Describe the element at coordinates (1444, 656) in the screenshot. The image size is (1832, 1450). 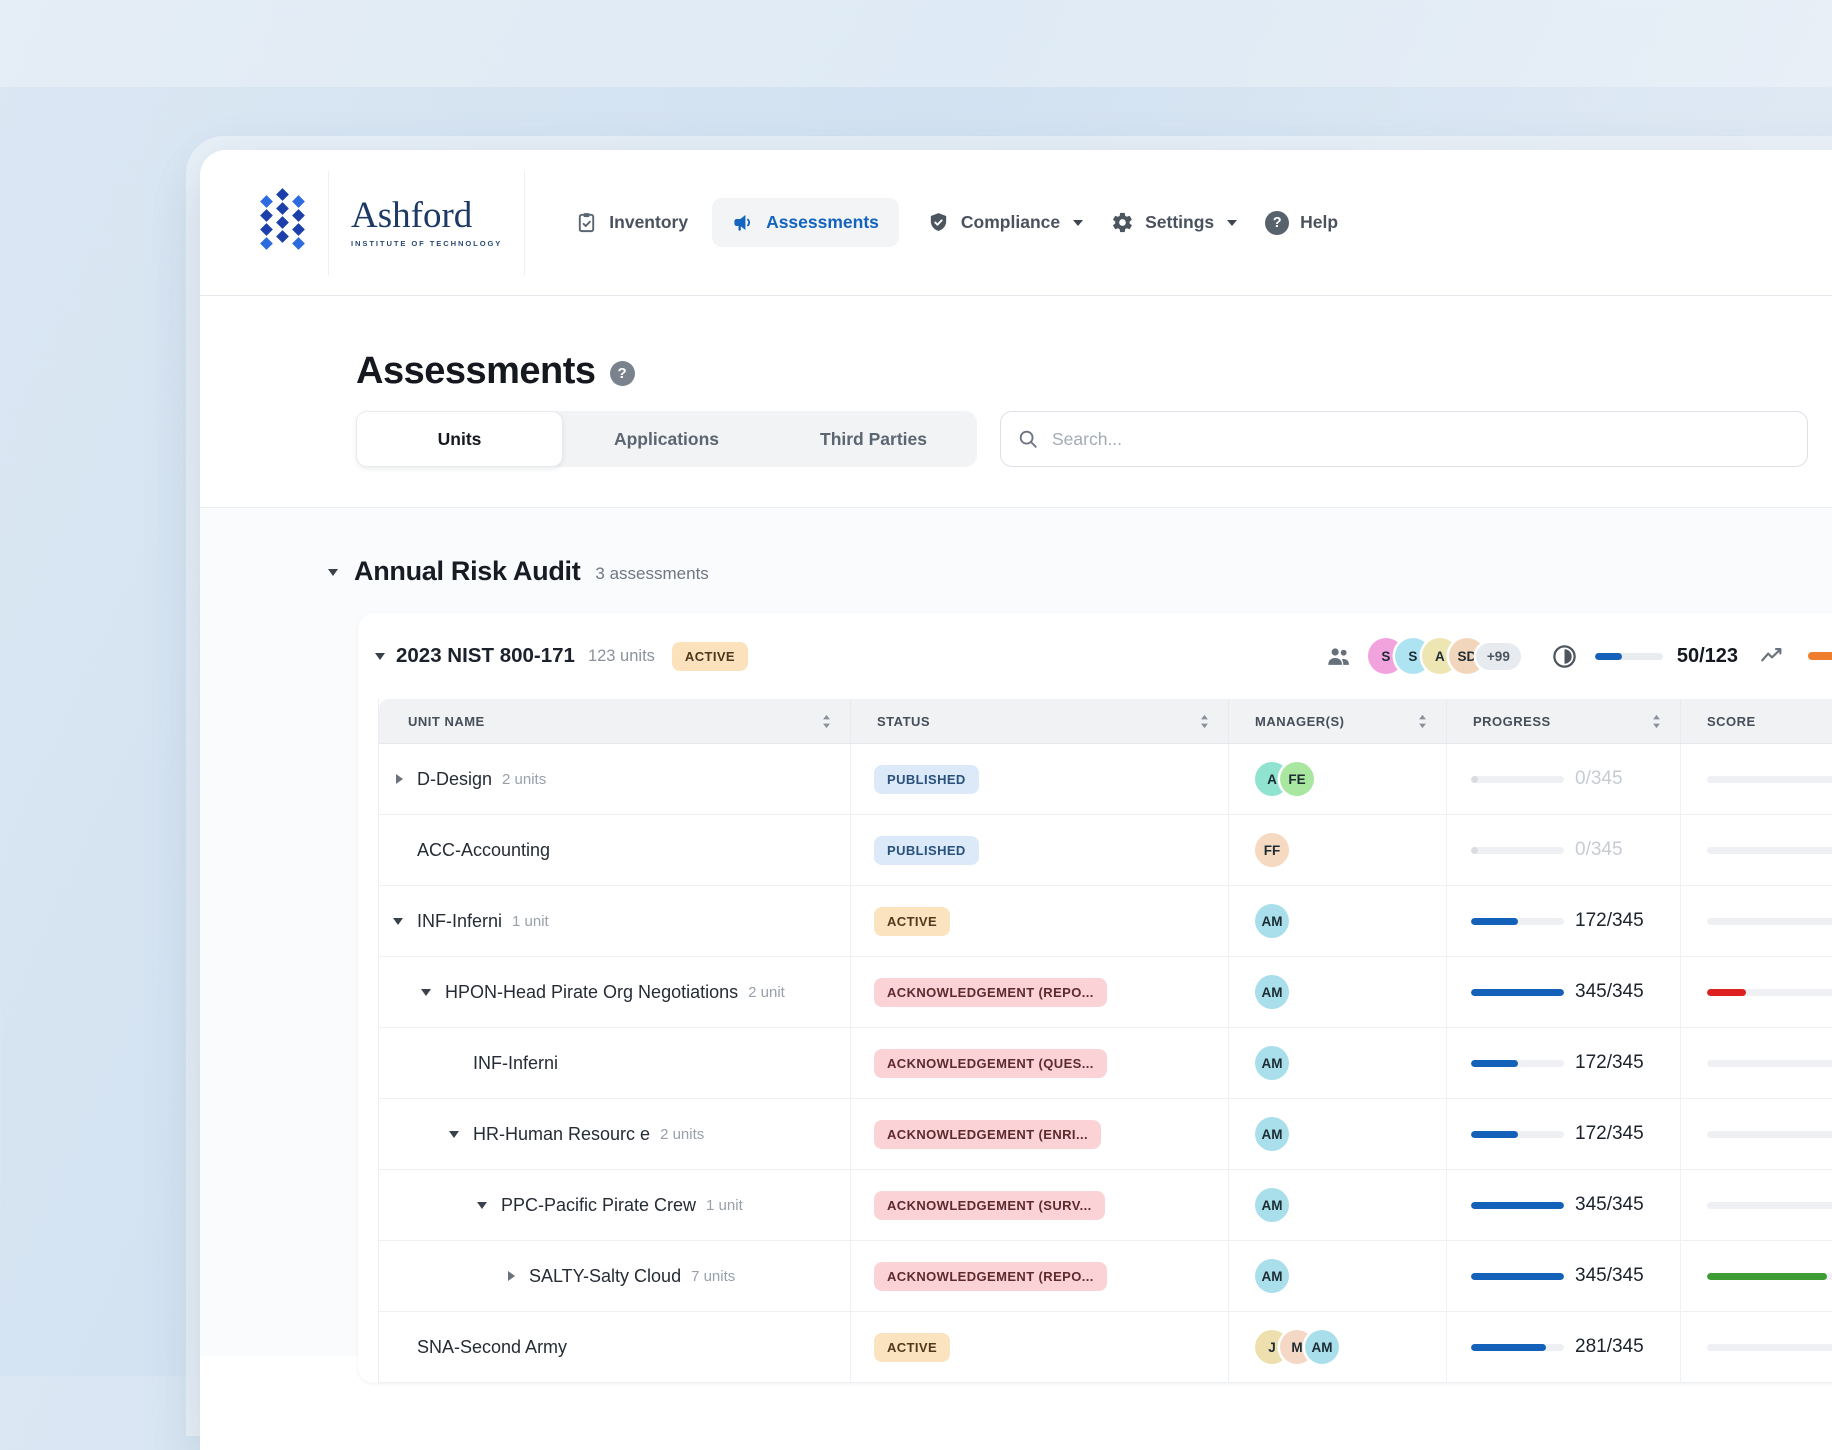
I see `assessment-avatar-group: S S A SD +99` at that location.